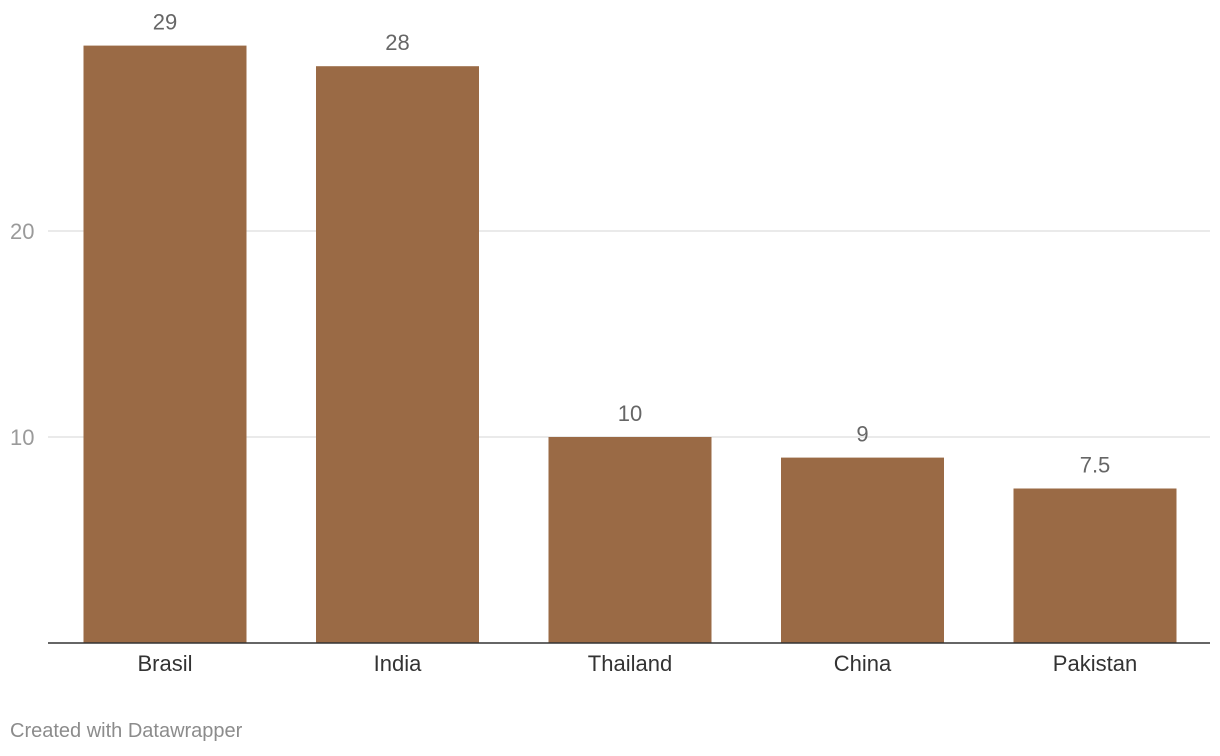  What do you see at coordinates (630, 663) in the screenshot?
I see `category-label-thailand: Thailand` at bounding box center [630, 663].